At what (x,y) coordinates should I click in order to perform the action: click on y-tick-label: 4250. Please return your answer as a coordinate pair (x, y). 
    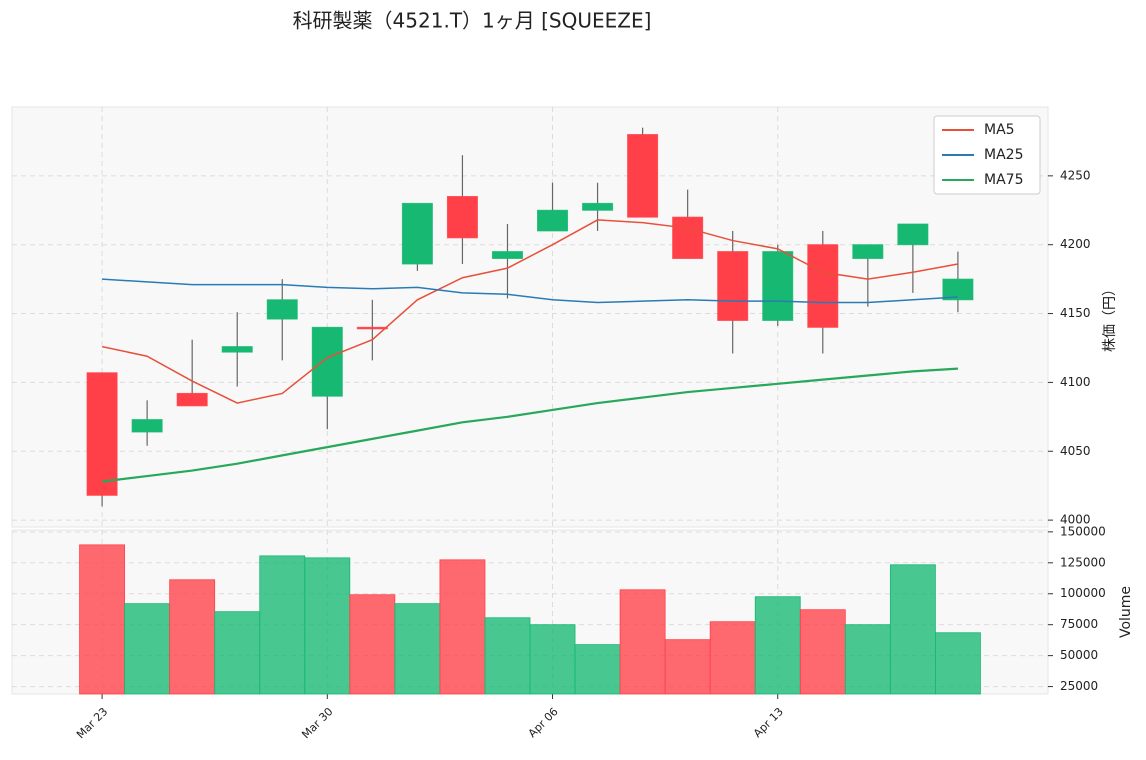
    Looking at the image, I should click on (1075, 175).